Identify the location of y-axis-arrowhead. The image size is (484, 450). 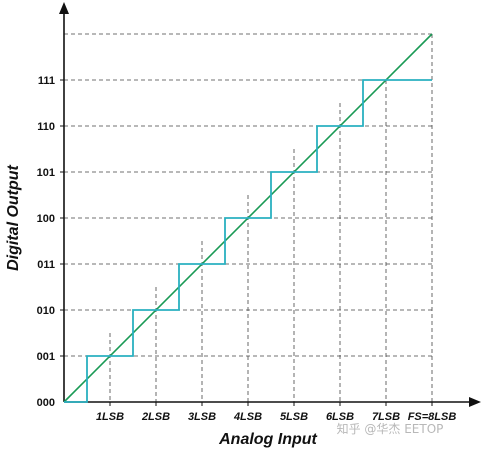
(64, 8).